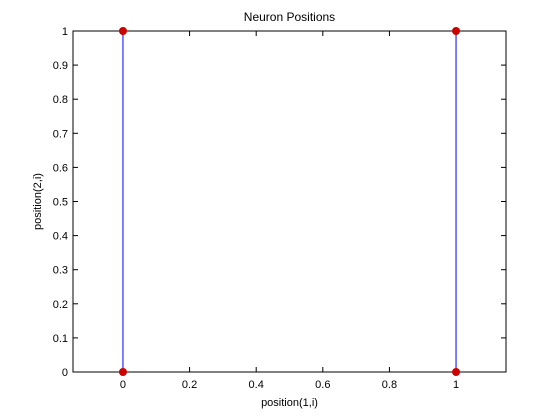  What do you see at coordinates (189, 385) in the screenshot?
I see `x-tick-label: 0.2` at bounding box center [189, 385].